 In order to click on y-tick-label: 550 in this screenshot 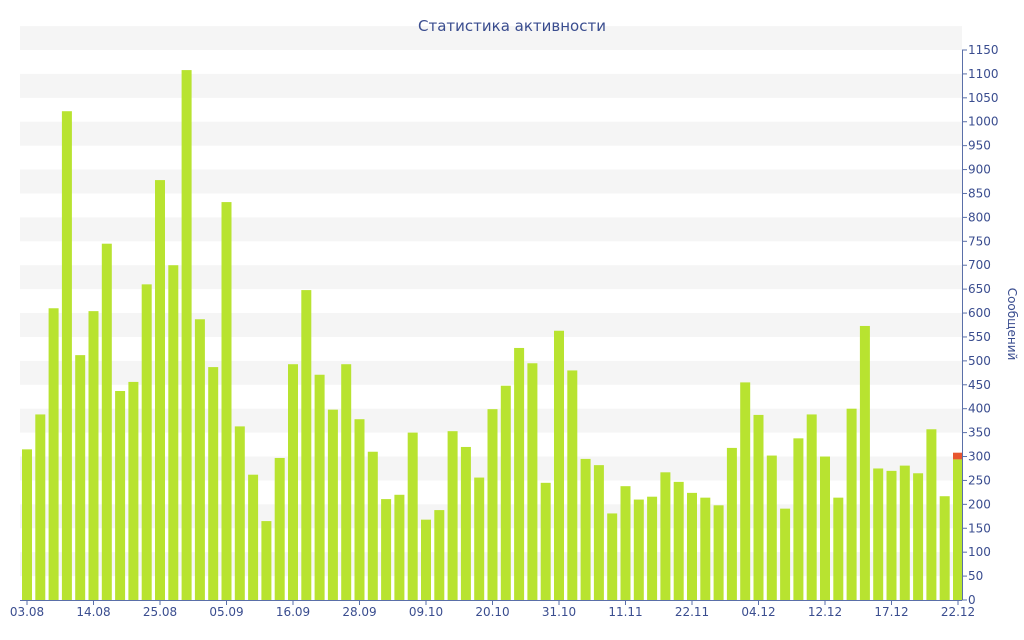, I will do `click(979, 337)`.